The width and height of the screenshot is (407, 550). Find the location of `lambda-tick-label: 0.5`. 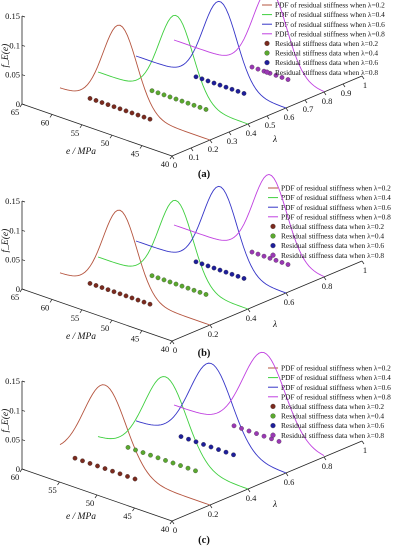

lambda-tick-label: 0.5 is located at coordinates (270, 125).